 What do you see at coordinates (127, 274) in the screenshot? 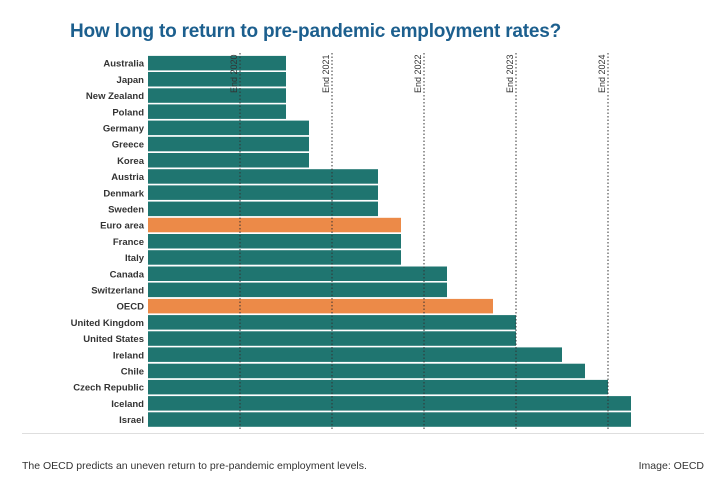
I see `category-label-canada: Canada` at bounding box center [127, 274].